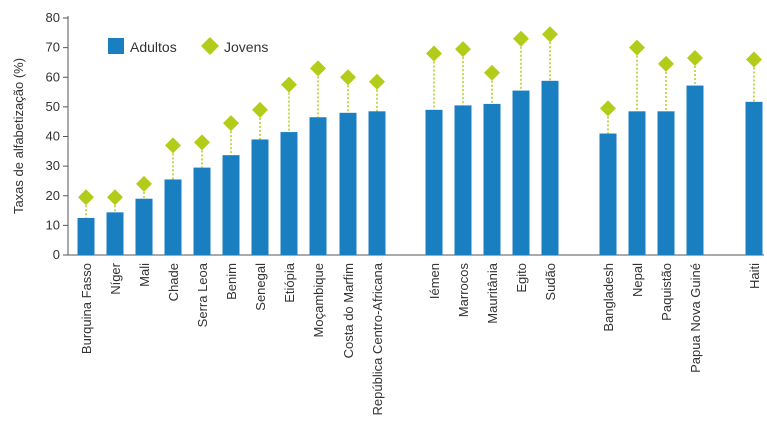  I want to click on category-label: Serra Leoa, so click(202, 294).